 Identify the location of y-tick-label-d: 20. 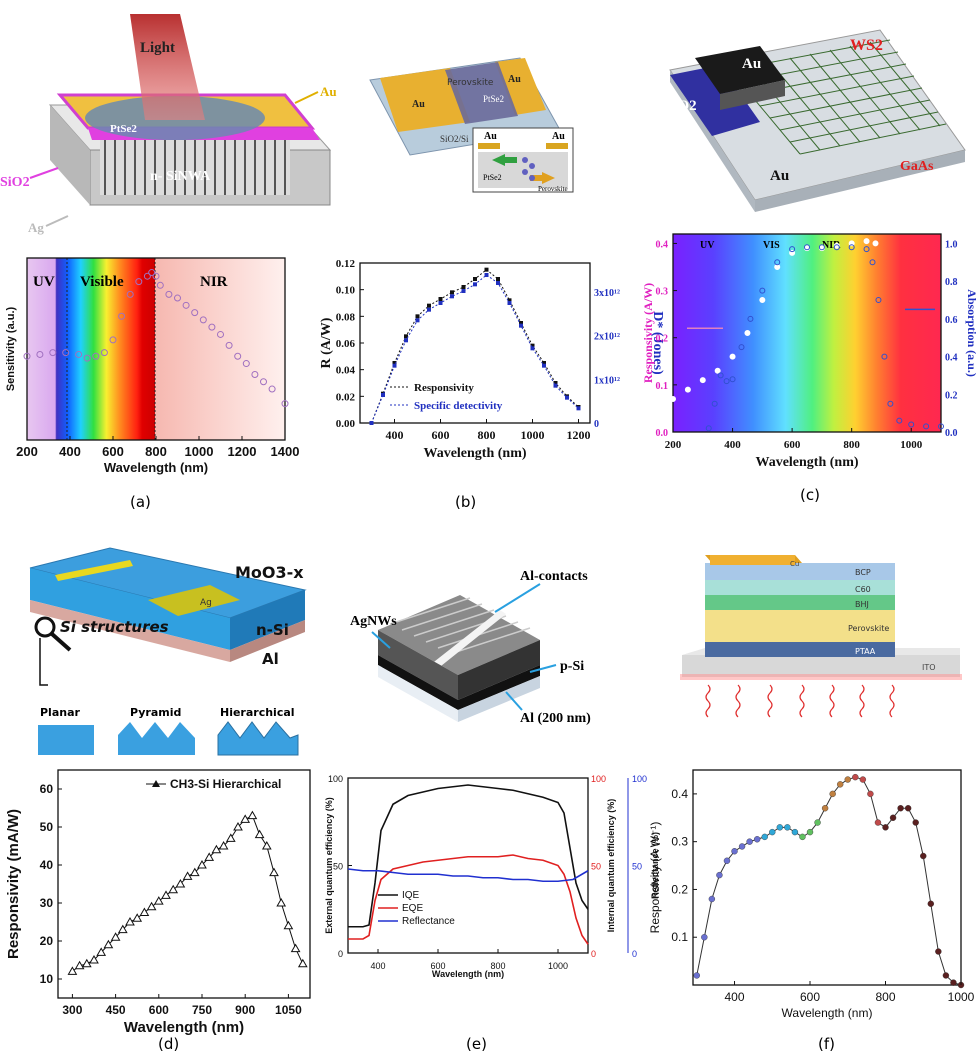
(47, 941).